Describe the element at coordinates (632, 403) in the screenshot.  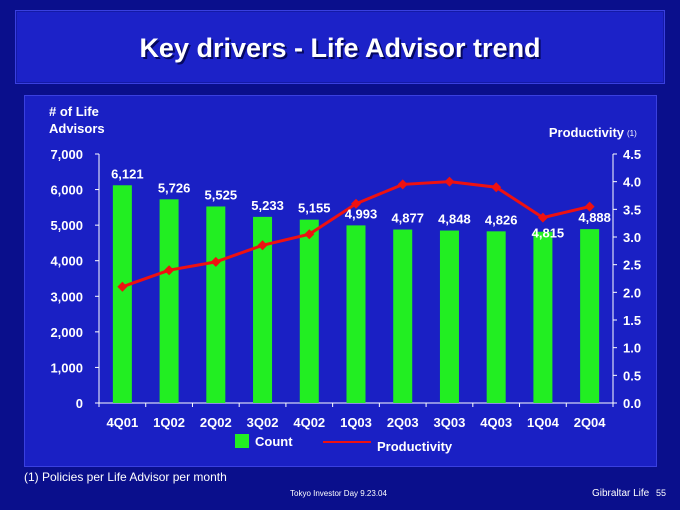
I see `right-tick-label: 0.0` at that location.